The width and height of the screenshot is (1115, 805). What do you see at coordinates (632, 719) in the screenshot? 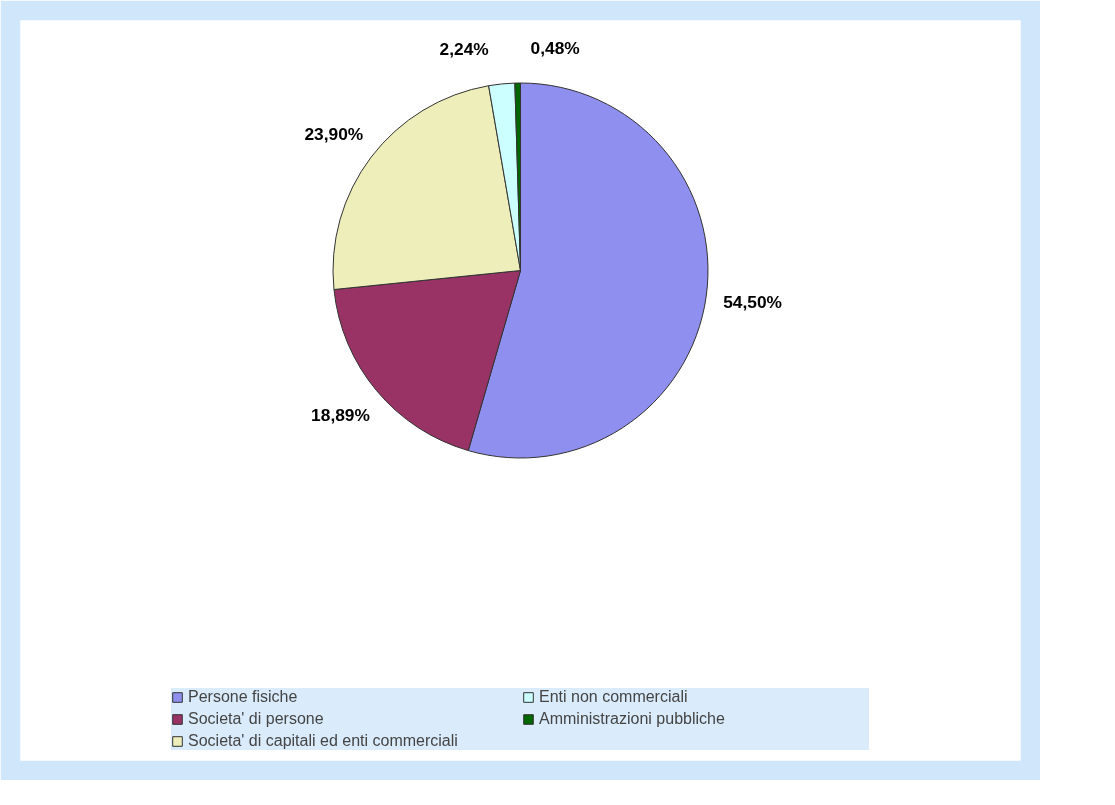
I see `legend-label: Amministrazioni pubbliche` at bounding box center [632, 719].